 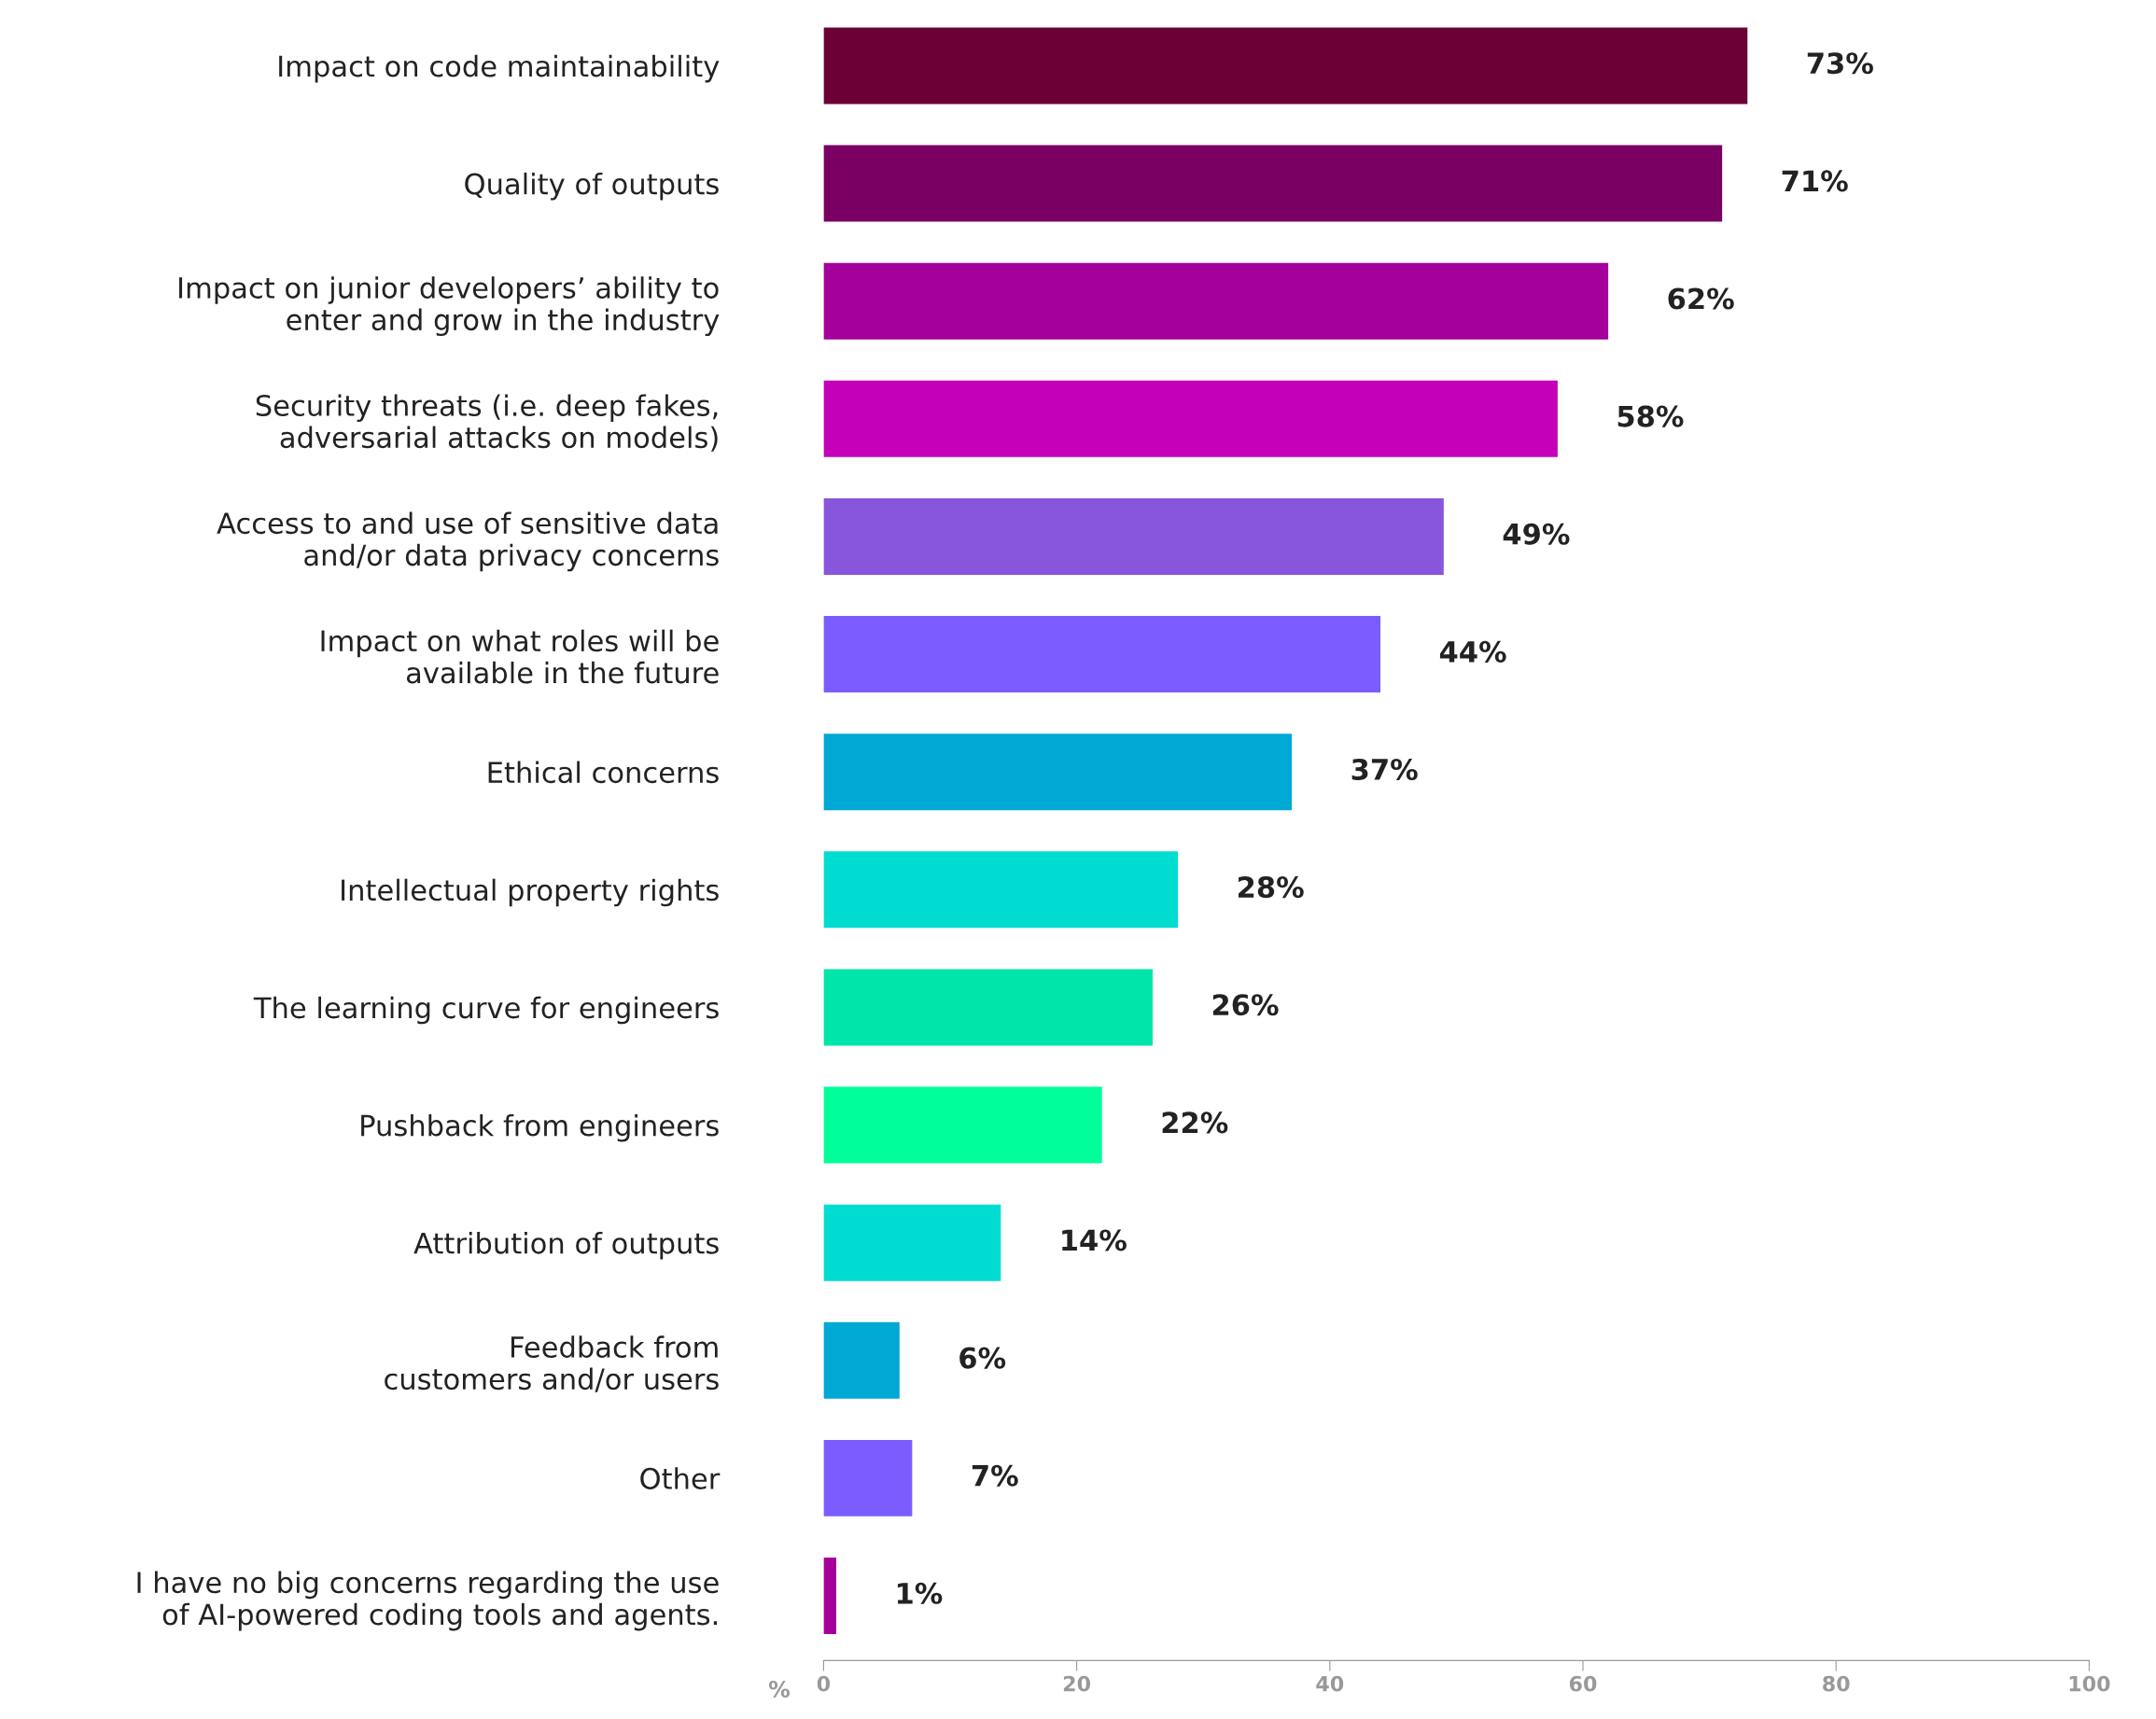 I want to click on y-tick-label: Intellectual property rights, so click(x=530, y=892).